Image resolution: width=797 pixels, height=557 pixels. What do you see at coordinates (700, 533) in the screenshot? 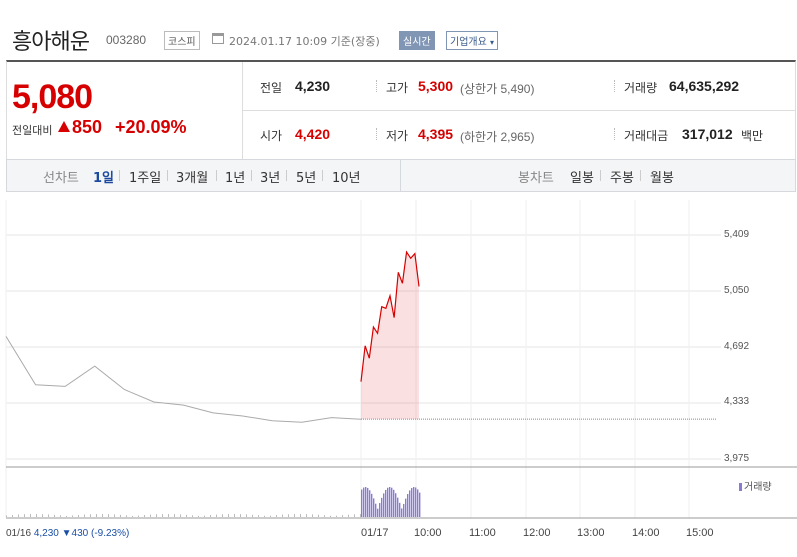
I see `x-tick-label: 15:00` at bounding box center [700, 533].